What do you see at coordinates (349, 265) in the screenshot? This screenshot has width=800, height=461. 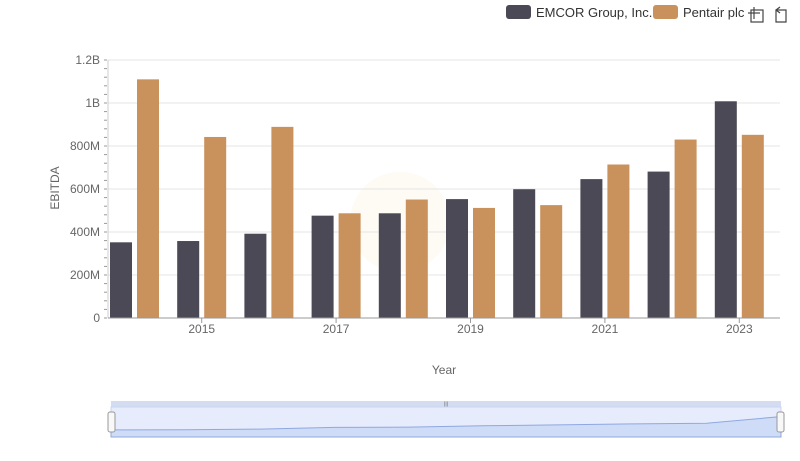 I see `bar-pentair-2017` at bounding box center [349, 265].